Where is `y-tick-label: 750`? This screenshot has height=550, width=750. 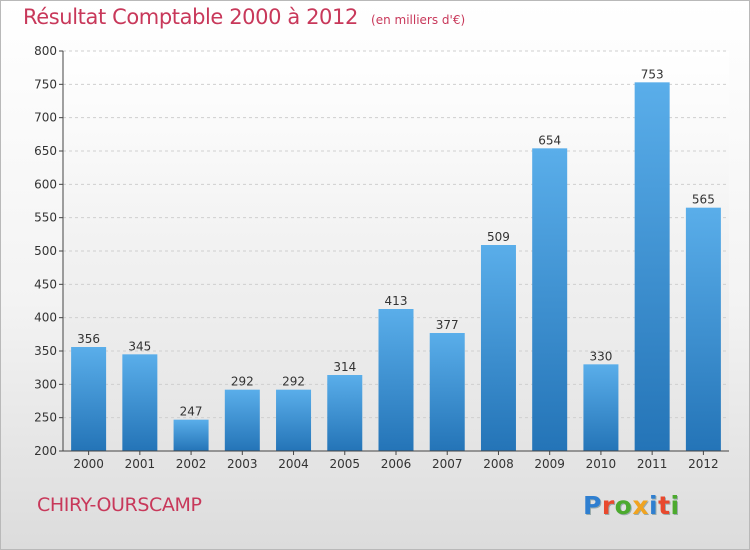 y-tick-label: 750 is located at coordinates (45, 84).